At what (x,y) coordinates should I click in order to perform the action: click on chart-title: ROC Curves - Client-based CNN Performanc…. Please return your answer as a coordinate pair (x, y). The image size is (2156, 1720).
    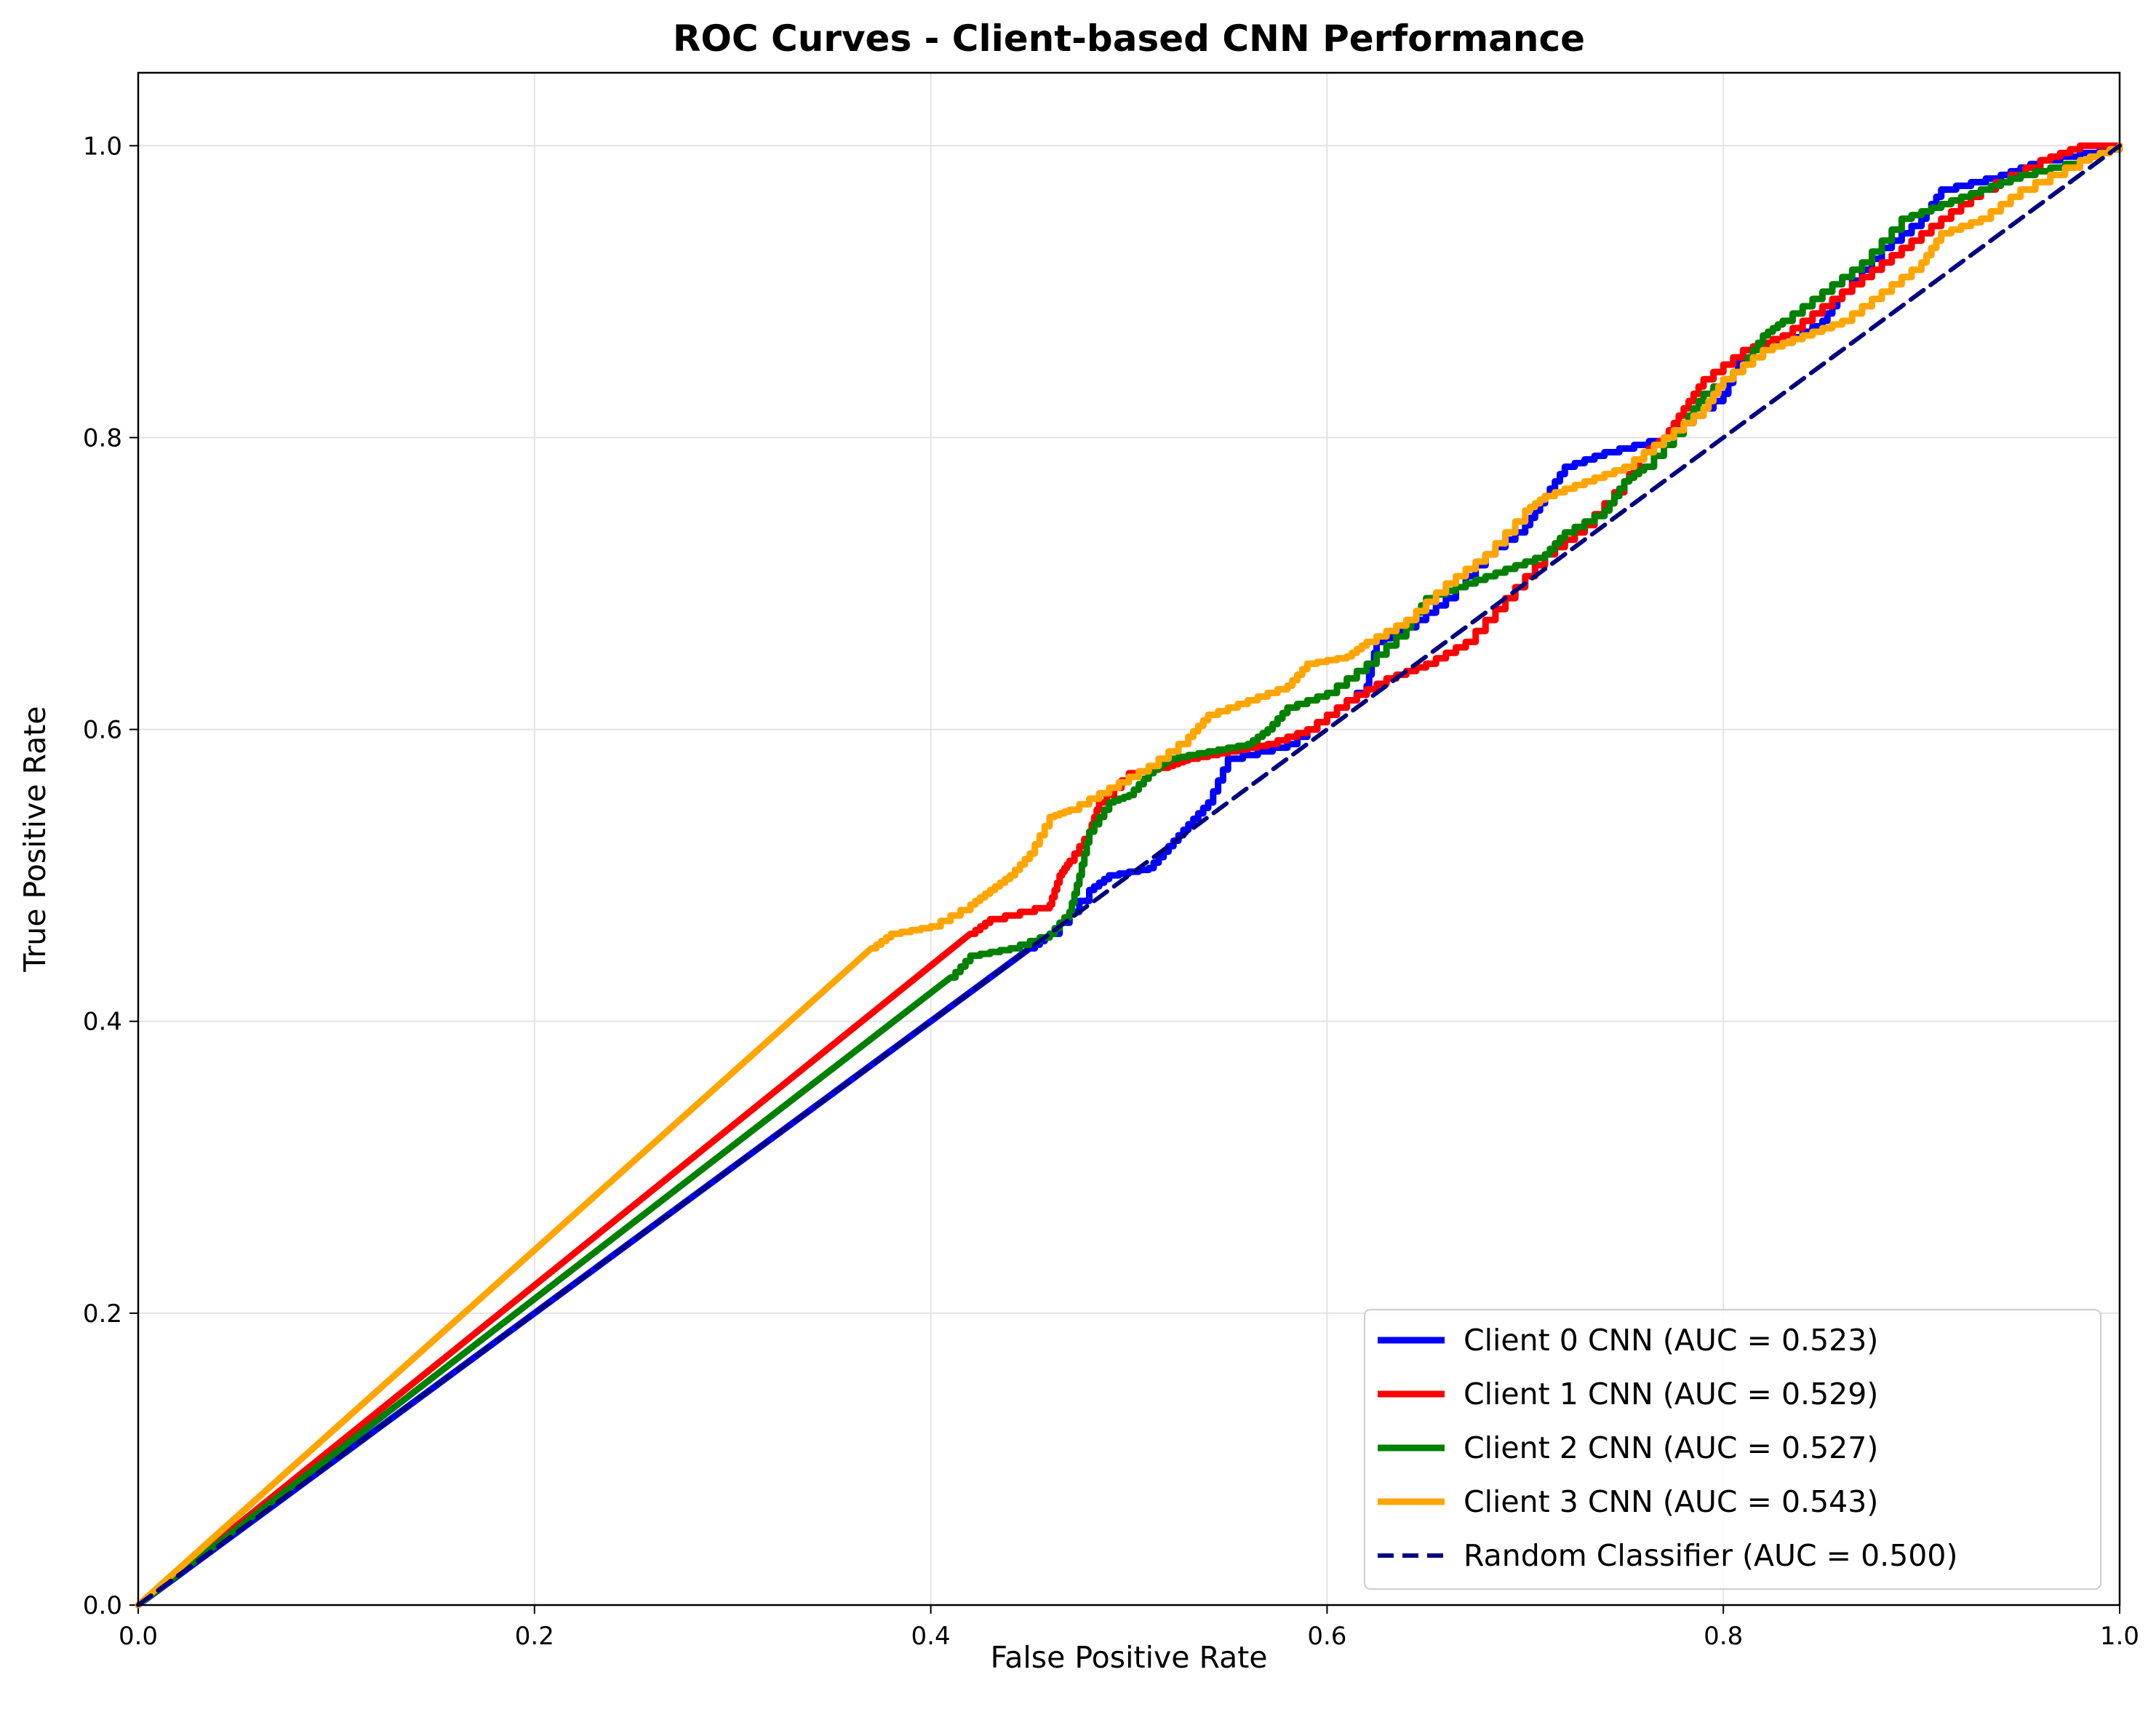
    Looking at the image, I should click on (1129, 39).